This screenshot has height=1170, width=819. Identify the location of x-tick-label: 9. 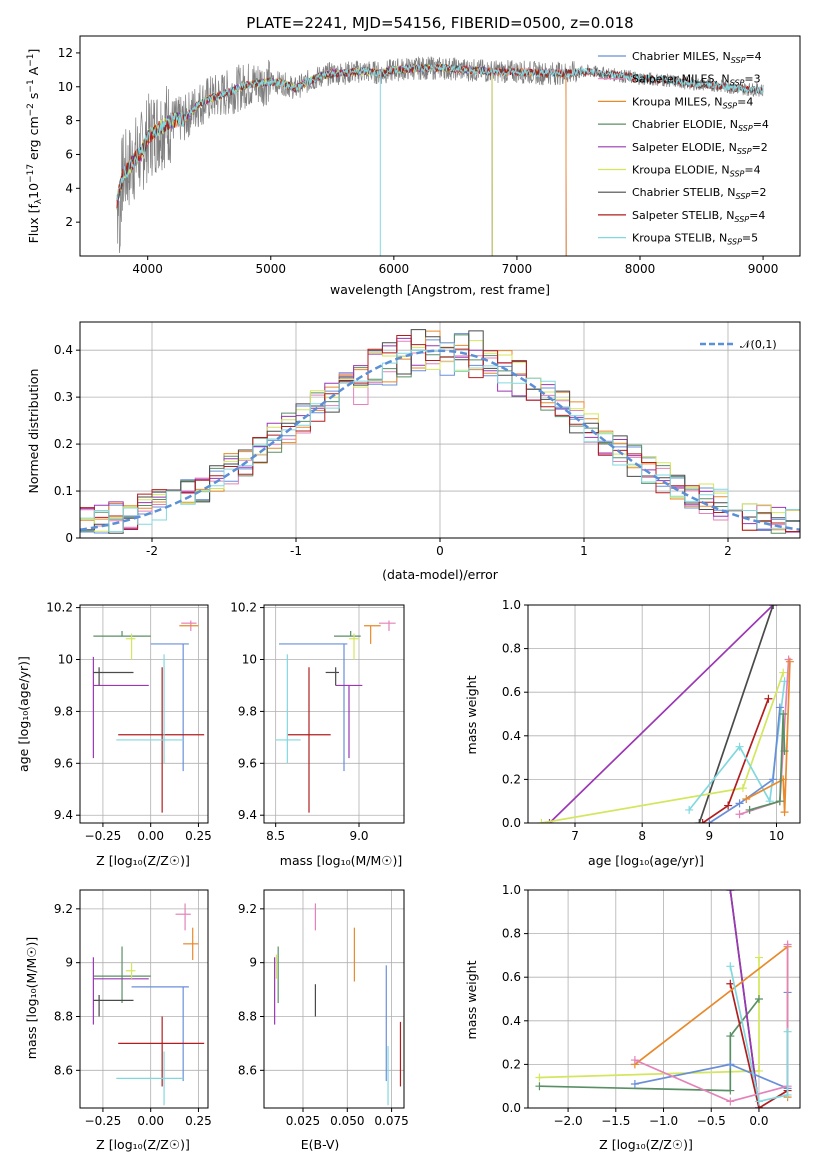
(710, 836).